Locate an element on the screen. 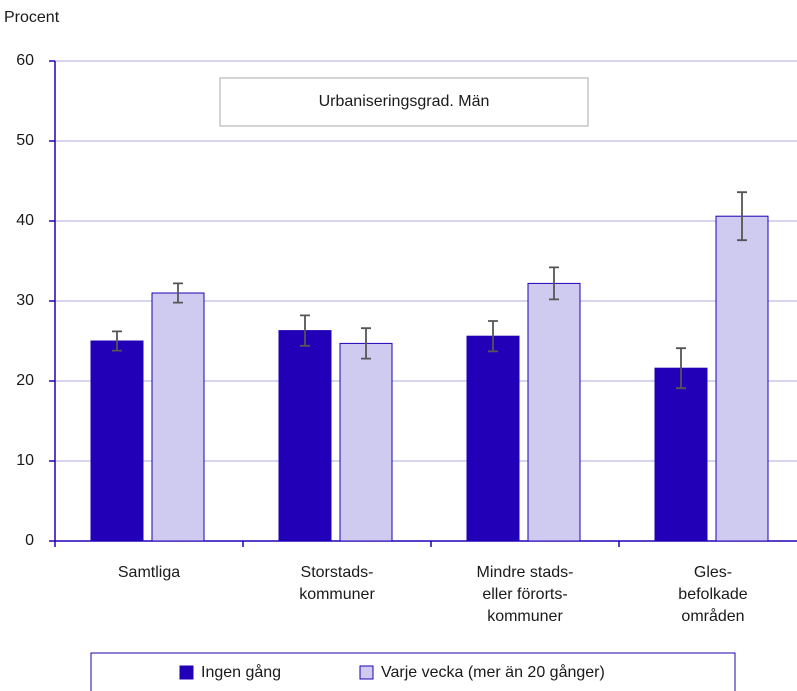 Image resolution: width=797 pixels, height=691 pixels. x-tick-label: Mindre stads-eller förorts-kommuner is located at coordinates (525, 594).